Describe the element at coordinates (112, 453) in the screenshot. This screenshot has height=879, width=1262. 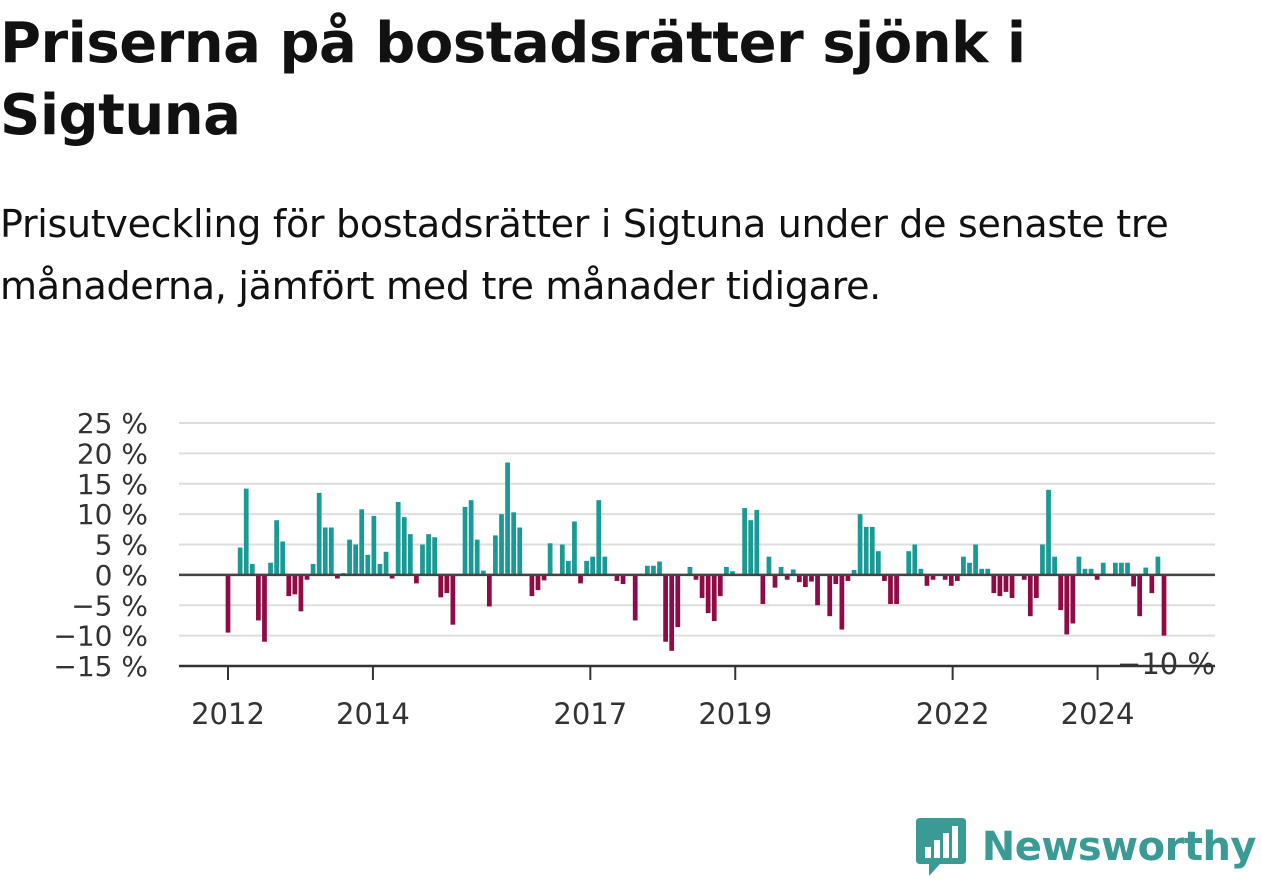
I see `y-tick-label: 20 %` at that location.